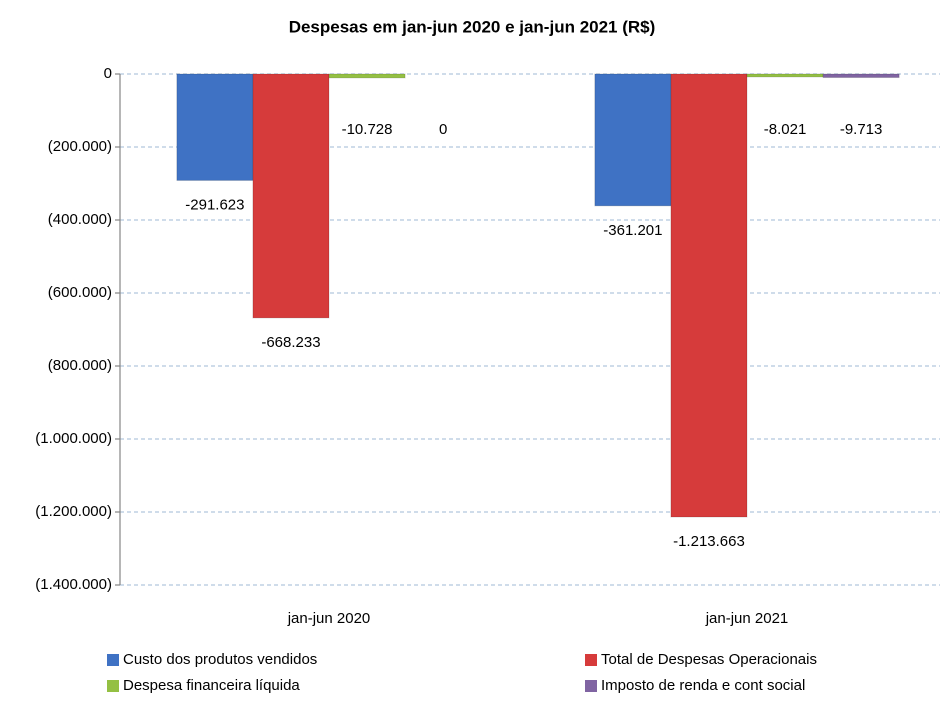 The width and height of the screenshot is (945, 703). I want to click on data-label: -1.213.663, so click(709, 541).